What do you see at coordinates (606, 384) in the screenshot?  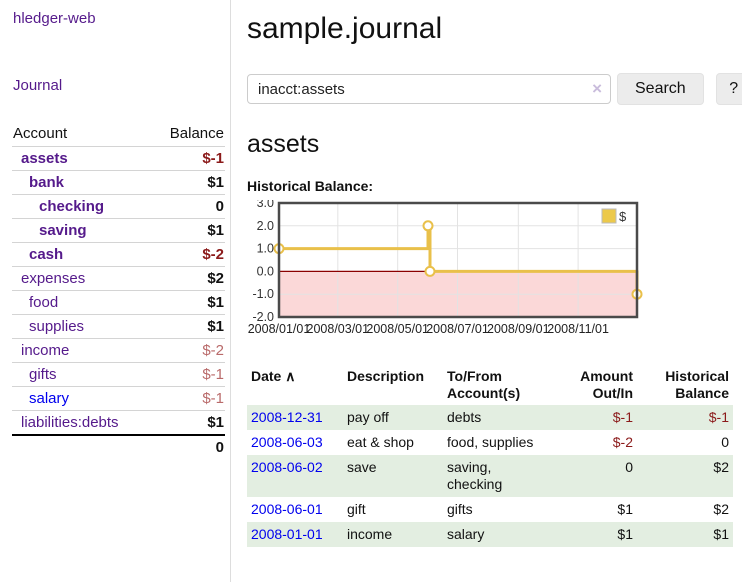 I see `amount-column-header: Amount Out/In` at bounding box center [606, 384].